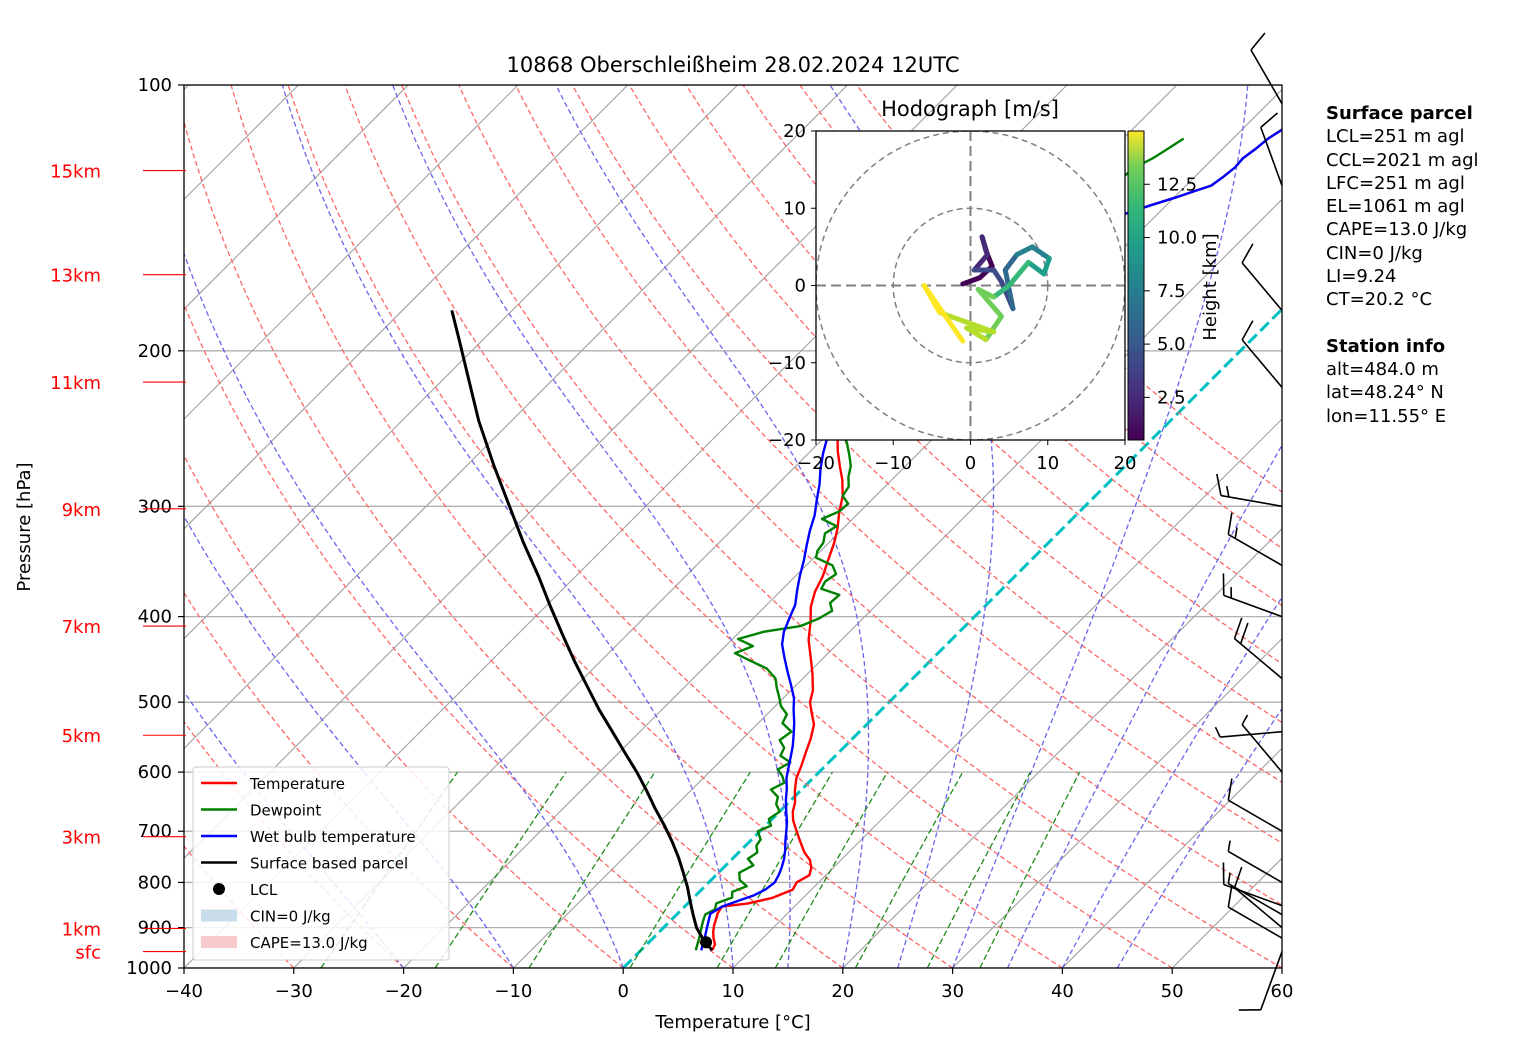 This screenshot has height=1058, width=1517. I want to click on legend-label: CAPE=13.0 J/kg, so click(309, 943).